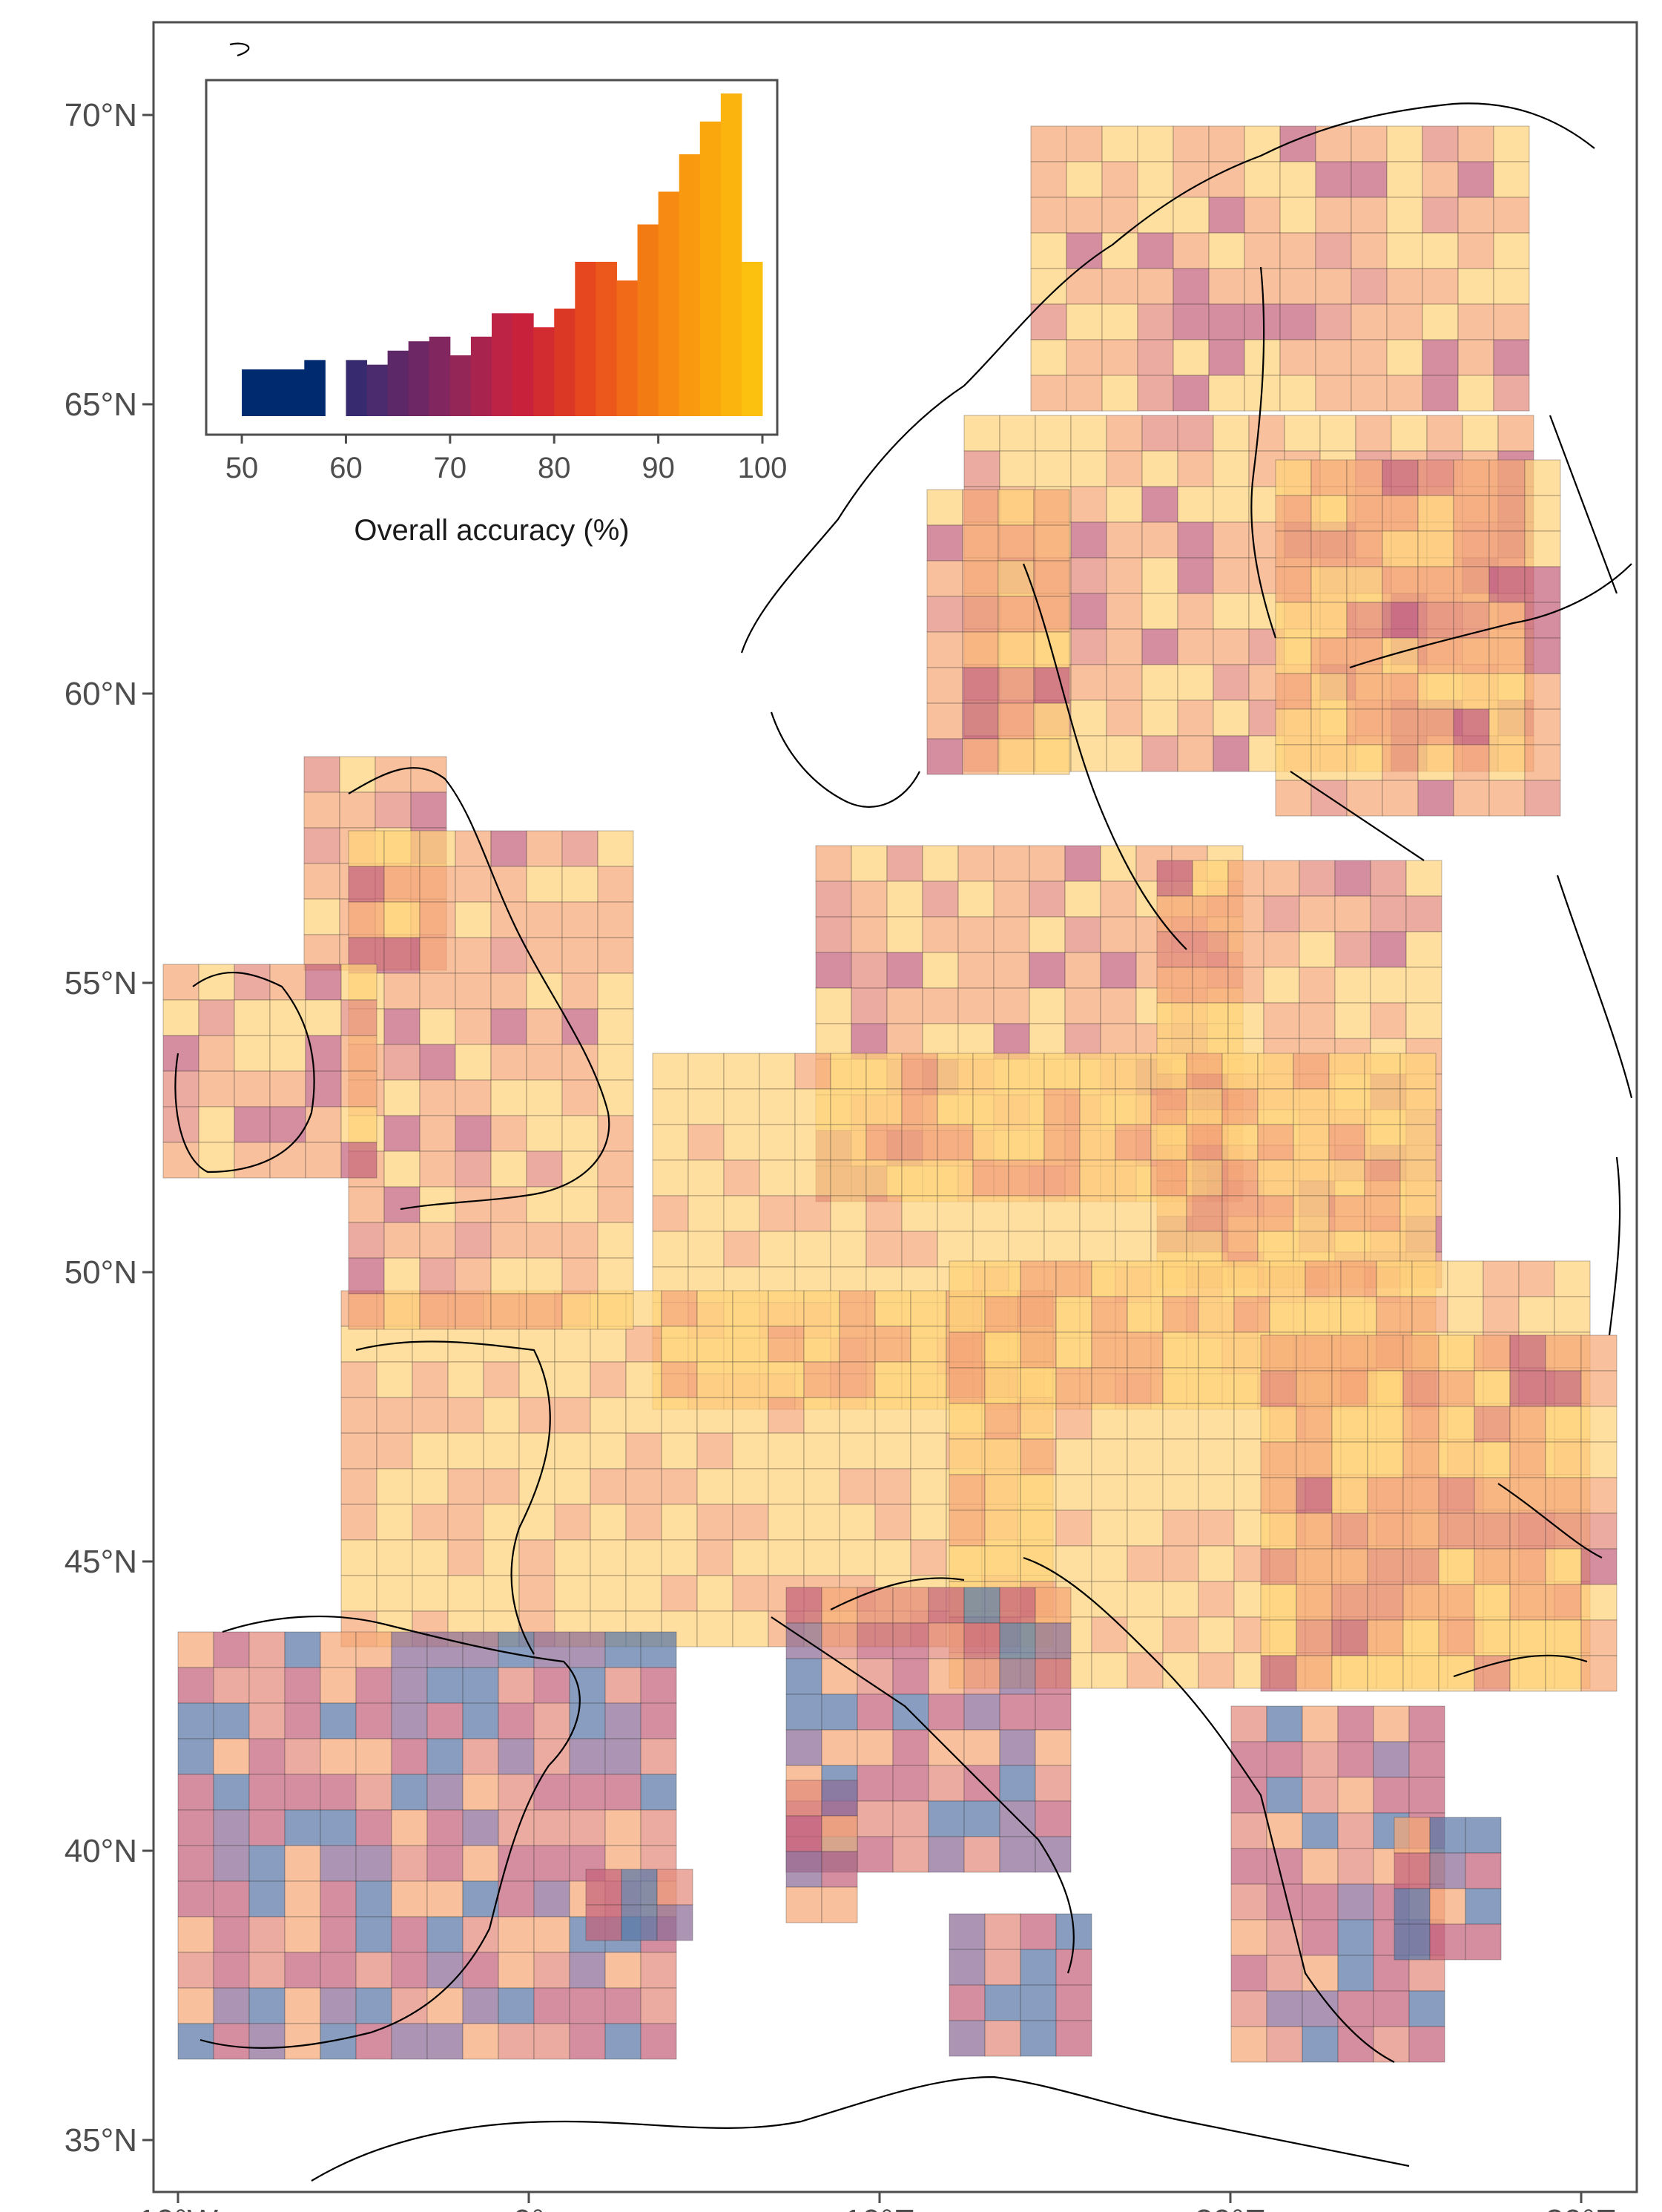 The image size is (1662, 2212). What do you see at coordinates (346, 468) in the screenshot?
I see `histogram-tick-label: 60` at bounding box center [346, 468].